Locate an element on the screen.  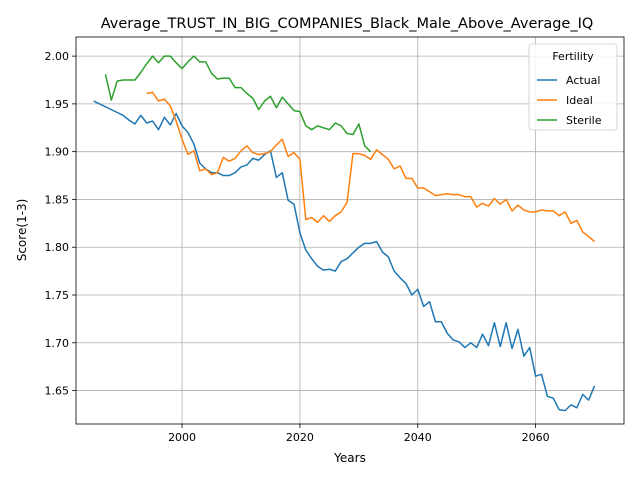
x-axis-label: Years is located at coordinates (349, 458).